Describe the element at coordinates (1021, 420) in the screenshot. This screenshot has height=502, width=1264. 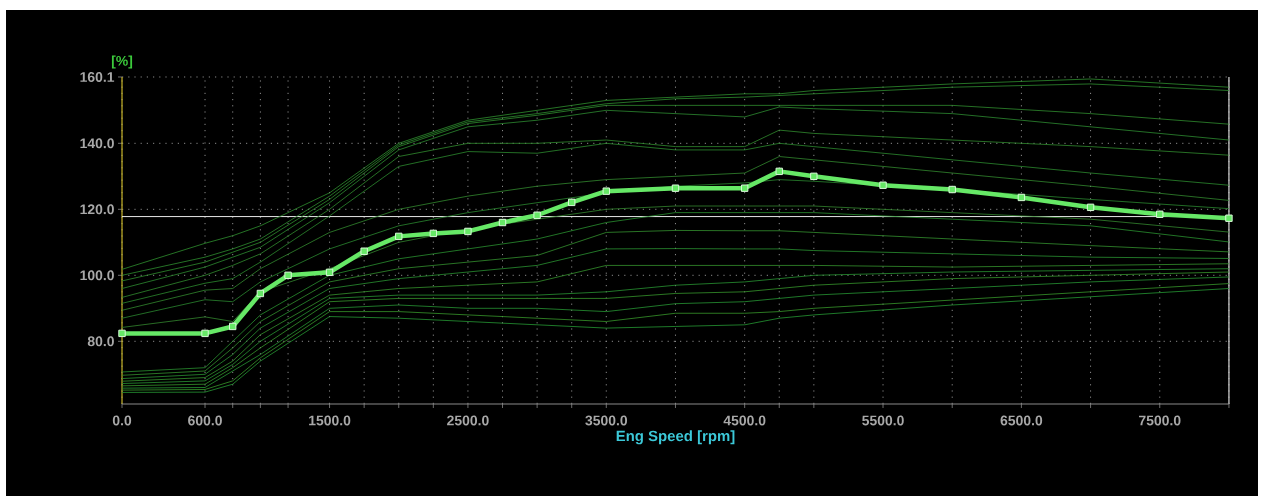
I see `x-tick-label: 6500.0` at that location.